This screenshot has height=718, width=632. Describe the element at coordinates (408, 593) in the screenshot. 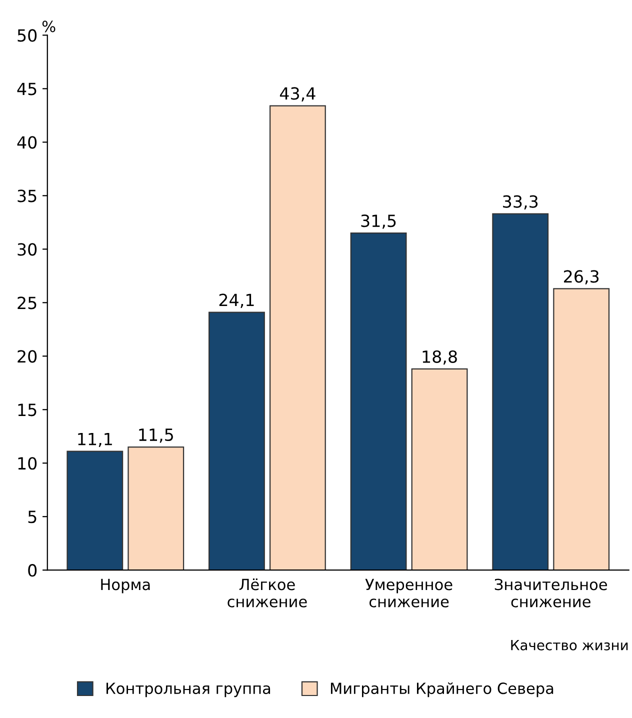

I see `x-tick-label: Умеренное снижение` at that location.